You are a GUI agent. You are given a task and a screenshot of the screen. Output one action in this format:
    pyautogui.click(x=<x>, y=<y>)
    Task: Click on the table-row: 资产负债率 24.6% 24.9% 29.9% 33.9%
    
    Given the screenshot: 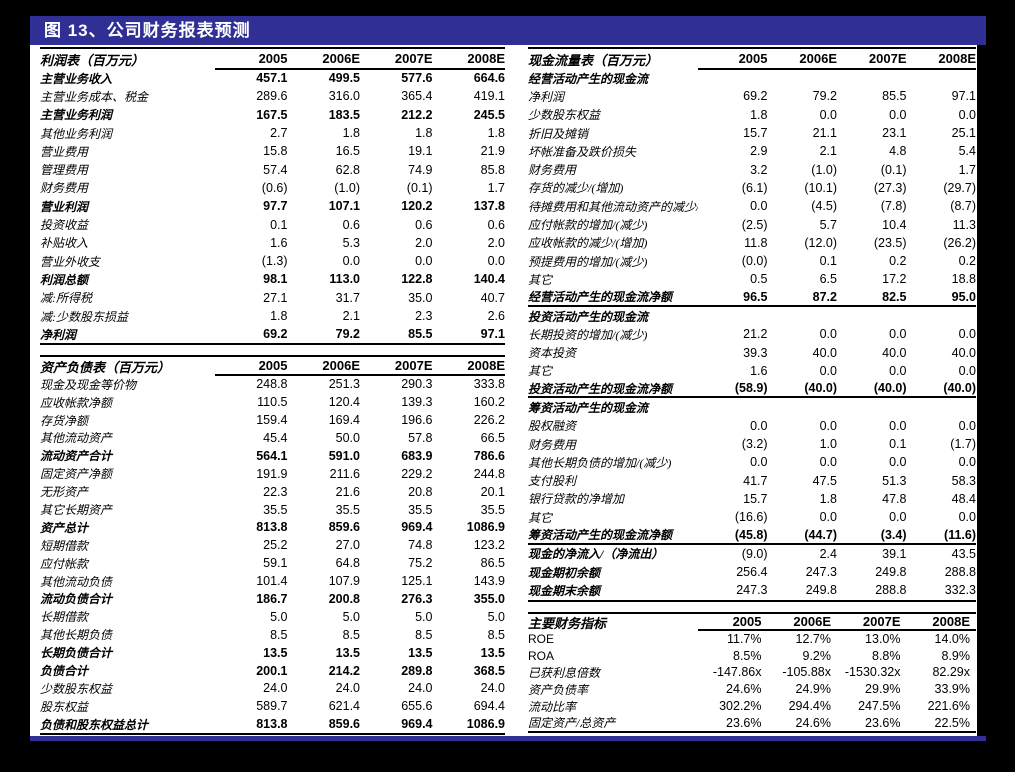 What is the action you would take?
    pyautogui.click(x=752, y=689)
    